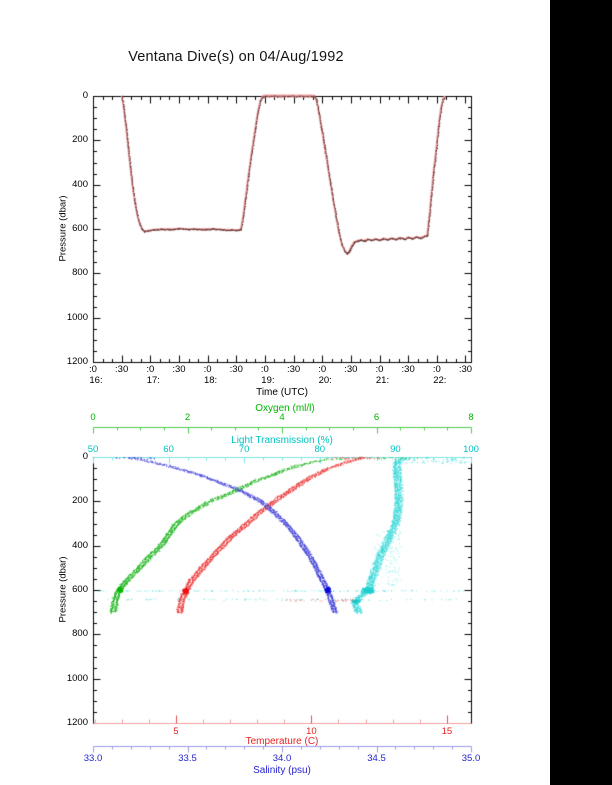 The height and width of the screenshot is (785, 612). Describe the element at coordinates (282, 758) in the screenshot. I see `tick-label: 34.0` at that location.